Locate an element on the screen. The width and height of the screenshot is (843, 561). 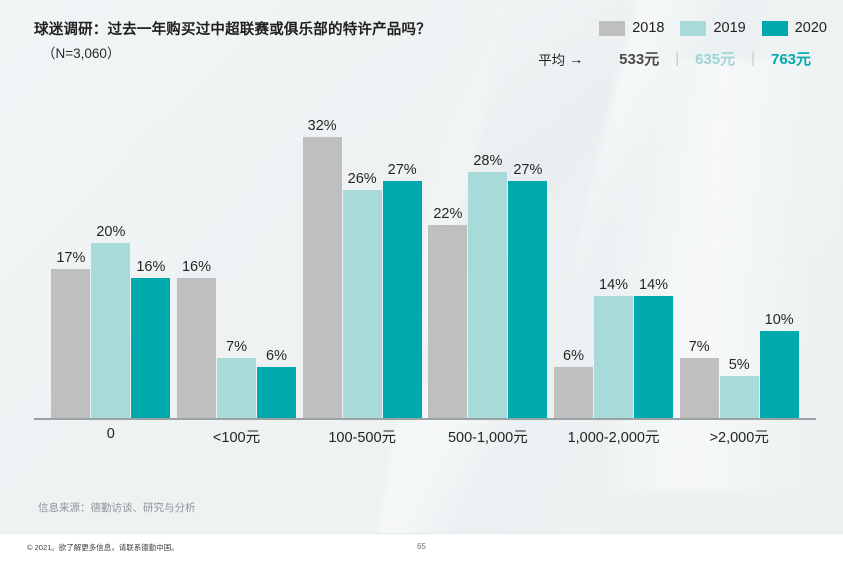
bar-column: 22% is located at coordinates (448, 265).